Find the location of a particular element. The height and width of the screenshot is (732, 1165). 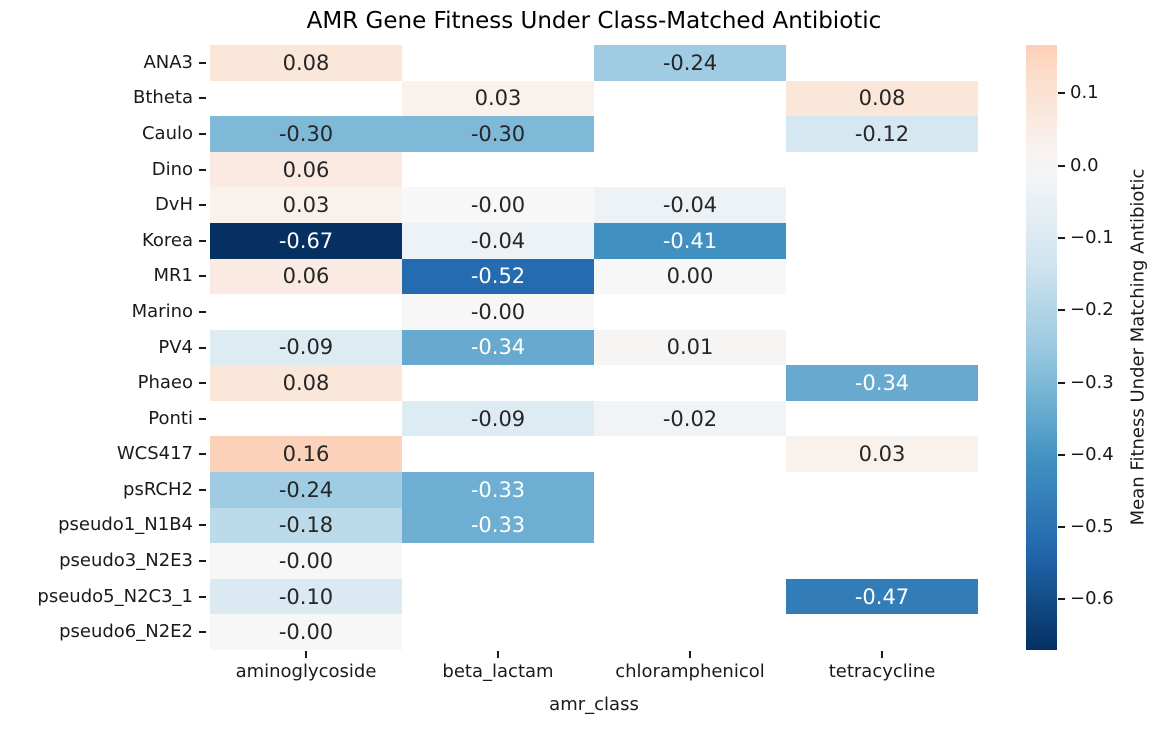

heatmap-cell: 0.00 is located at coordinates (690, 276).